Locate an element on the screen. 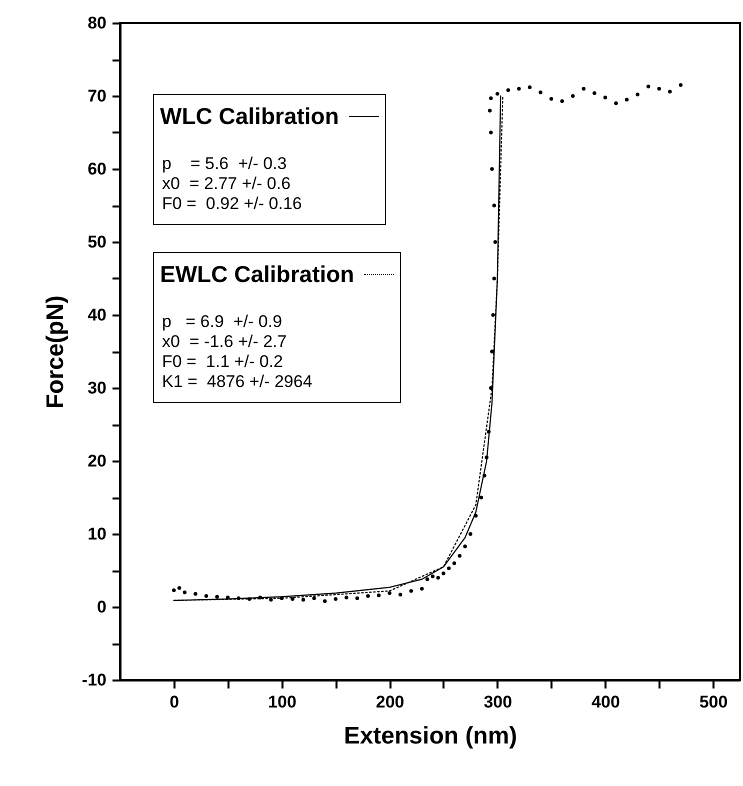  y-tick-label: 30 is located at coordinates (97, 388).